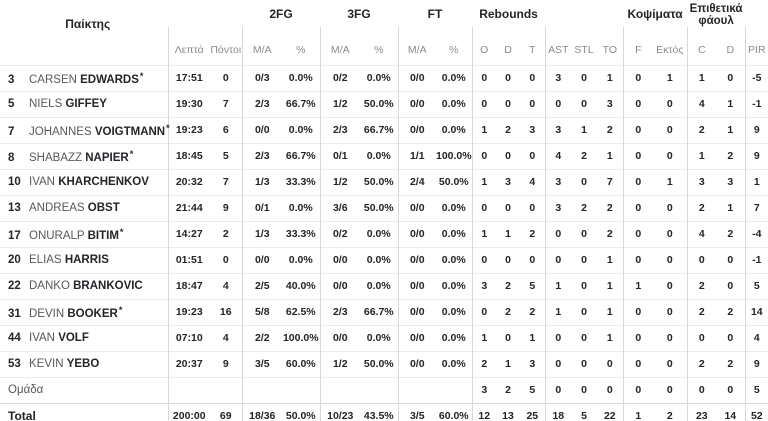  What do you see at coordinates (453, 415) in the screenshot?
I see `stat-ft-pct: 60.0%` at bounding box center [453, 415].